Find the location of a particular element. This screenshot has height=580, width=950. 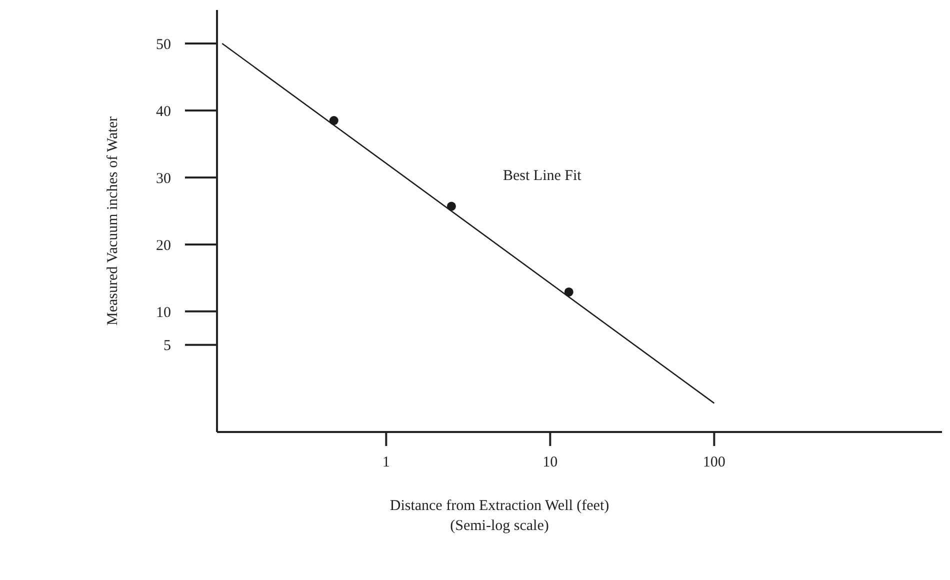

x-tick-label: 100 is located at coordinates (714, 462).